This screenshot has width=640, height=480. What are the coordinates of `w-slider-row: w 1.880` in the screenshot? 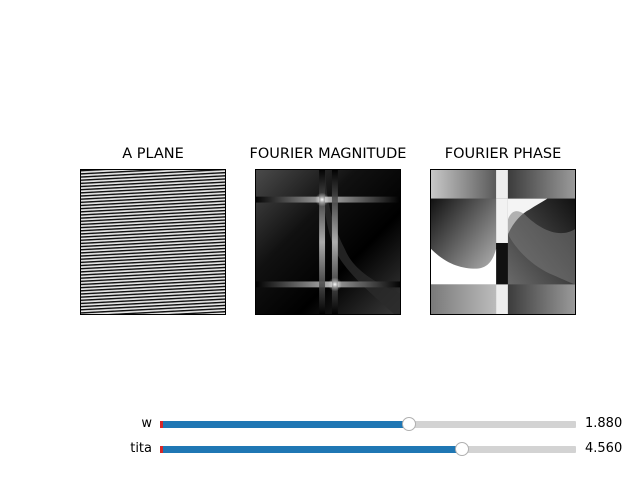 It's located at (320, 424).